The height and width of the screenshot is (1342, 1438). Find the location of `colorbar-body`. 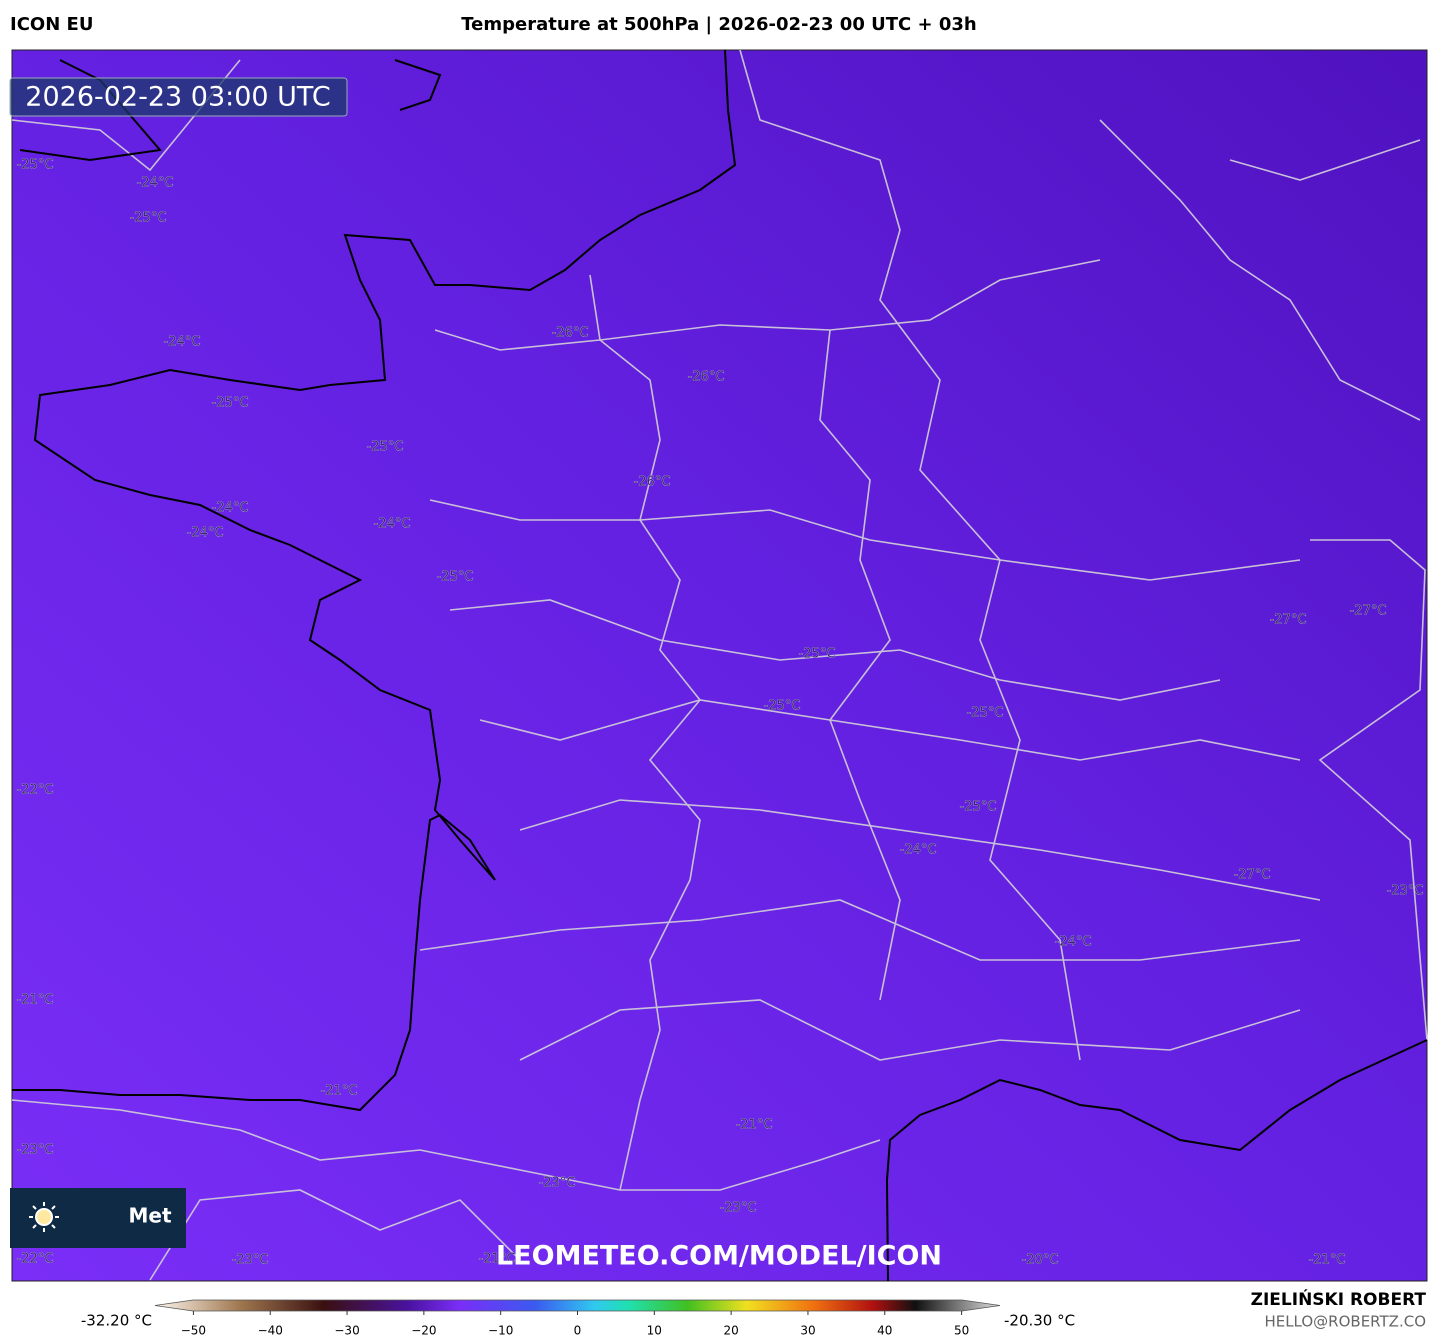

colorbar-body is located at coordinates (577, 1305).